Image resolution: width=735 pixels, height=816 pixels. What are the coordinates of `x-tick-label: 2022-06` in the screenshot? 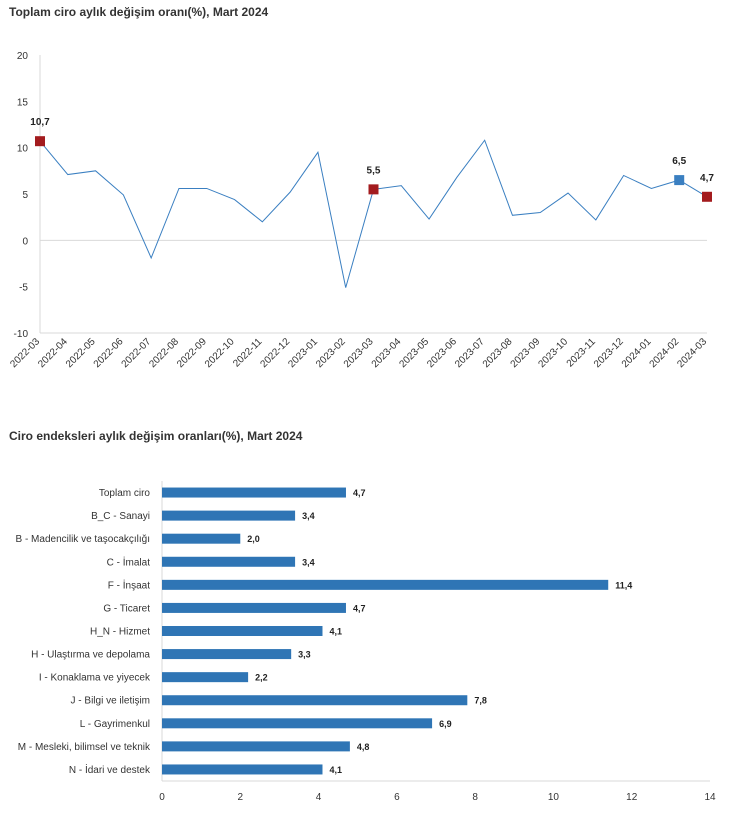 It's located at (109, 353).